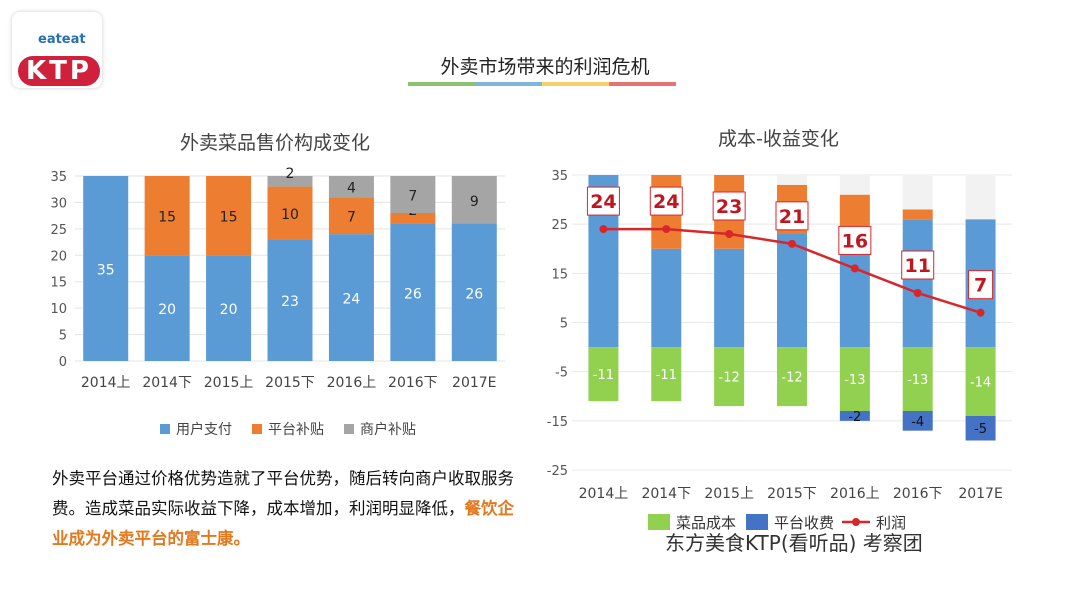  What do you see at coordinates (63, 362) in the screenshot?
I see `y-tick-label: 0` at bounding box center [63, 362].